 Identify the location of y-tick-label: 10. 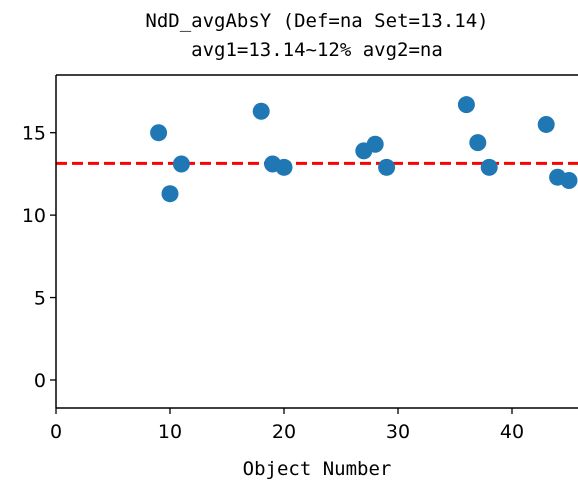
(34, 216).